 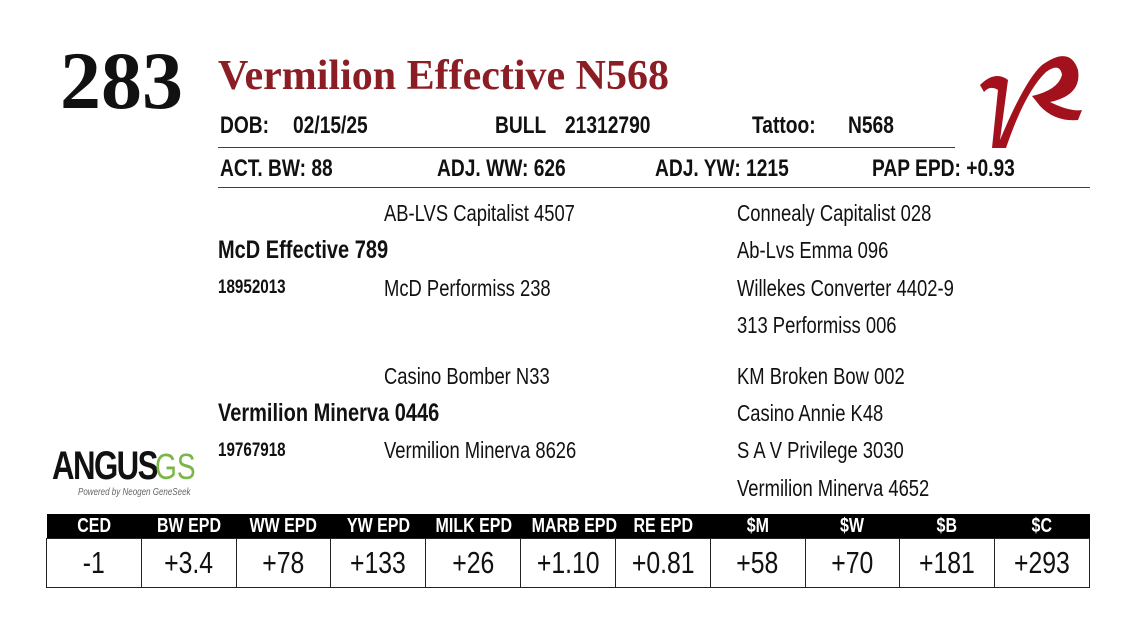 I want to click on epd-header-cell: $W, so click(x=852, y=526).